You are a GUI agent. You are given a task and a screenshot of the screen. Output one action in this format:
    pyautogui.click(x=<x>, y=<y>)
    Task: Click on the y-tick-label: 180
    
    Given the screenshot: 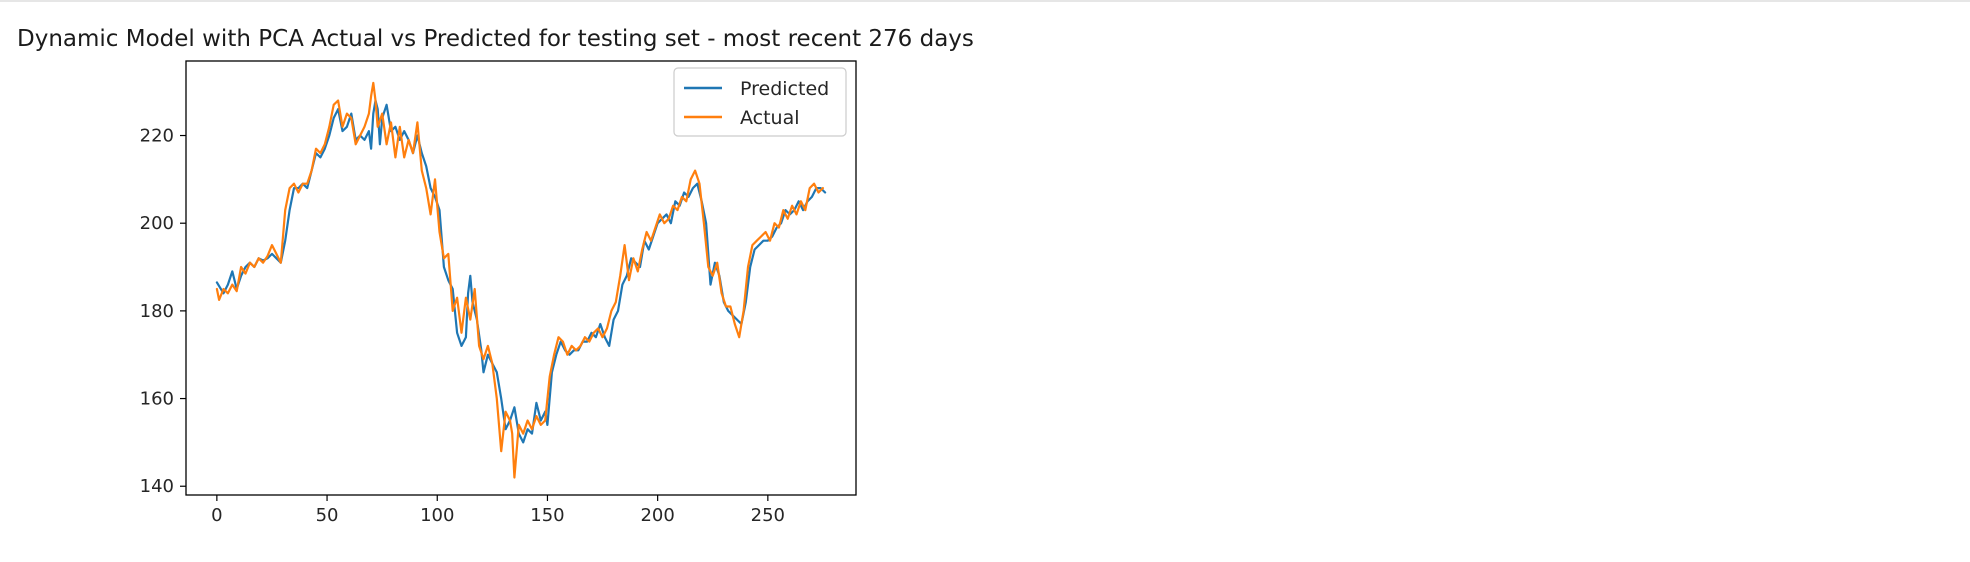 What is the action you would take?
    pyautogui.click(x=157, y=311)
    